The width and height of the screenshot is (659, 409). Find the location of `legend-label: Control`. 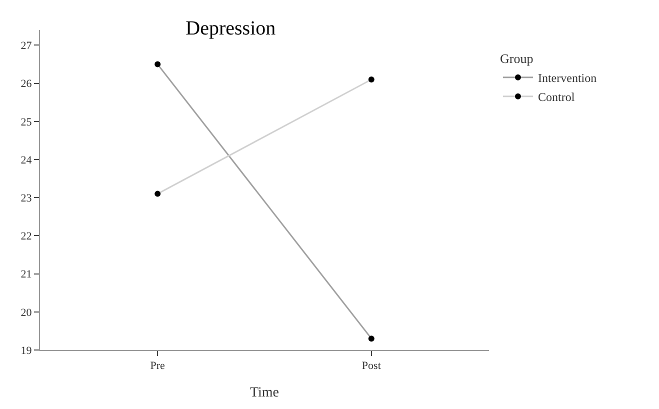

legend-label: Control is located at coordinates (557, 97).